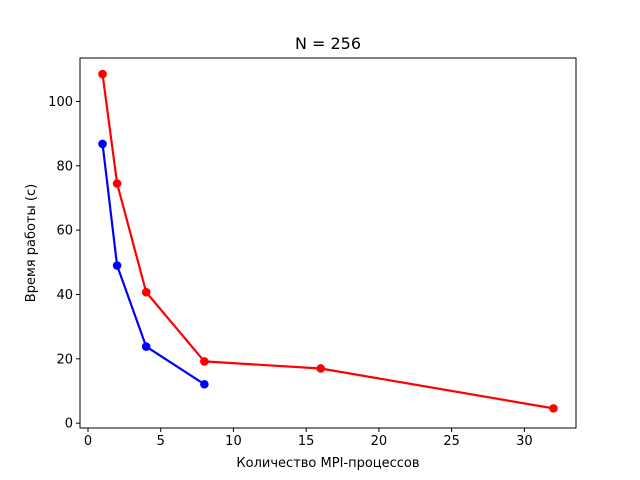  I want to click on x-tick-label: 25, so click(451, 441).